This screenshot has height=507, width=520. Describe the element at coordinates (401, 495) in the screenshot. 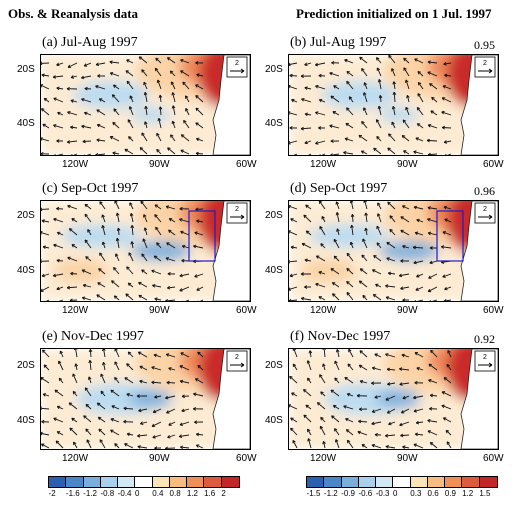

I see `colorbar-right-labels: -1.5 -1.2 -0.9 -0.6 -0.3 0 0.3 0.6 0.9 1.2 1.5` at that location.